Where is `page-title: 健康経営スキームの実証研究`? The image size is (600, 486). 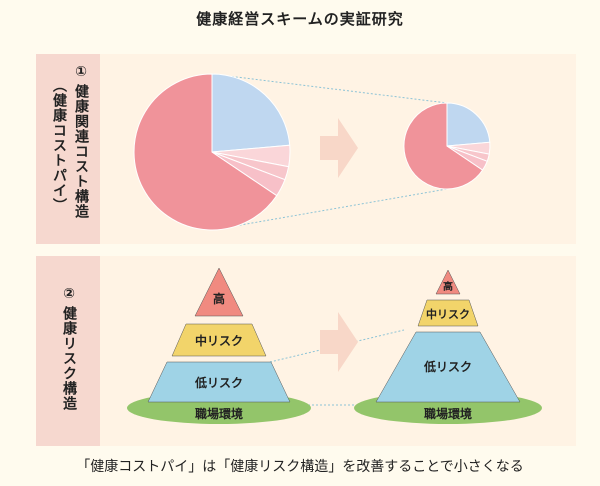 page-title: 健康経営スキームの実証研究 is located at coordinates (300, 19).